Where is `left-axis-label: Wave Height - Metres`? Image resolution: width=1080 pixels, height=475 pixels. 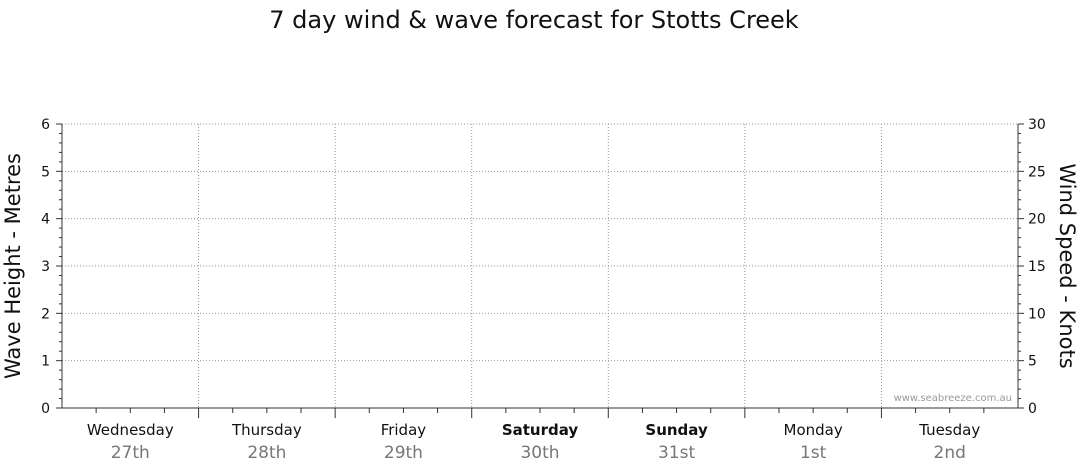 left-axis-label: Wave Height - Metres is located at coordinates (13, 266).